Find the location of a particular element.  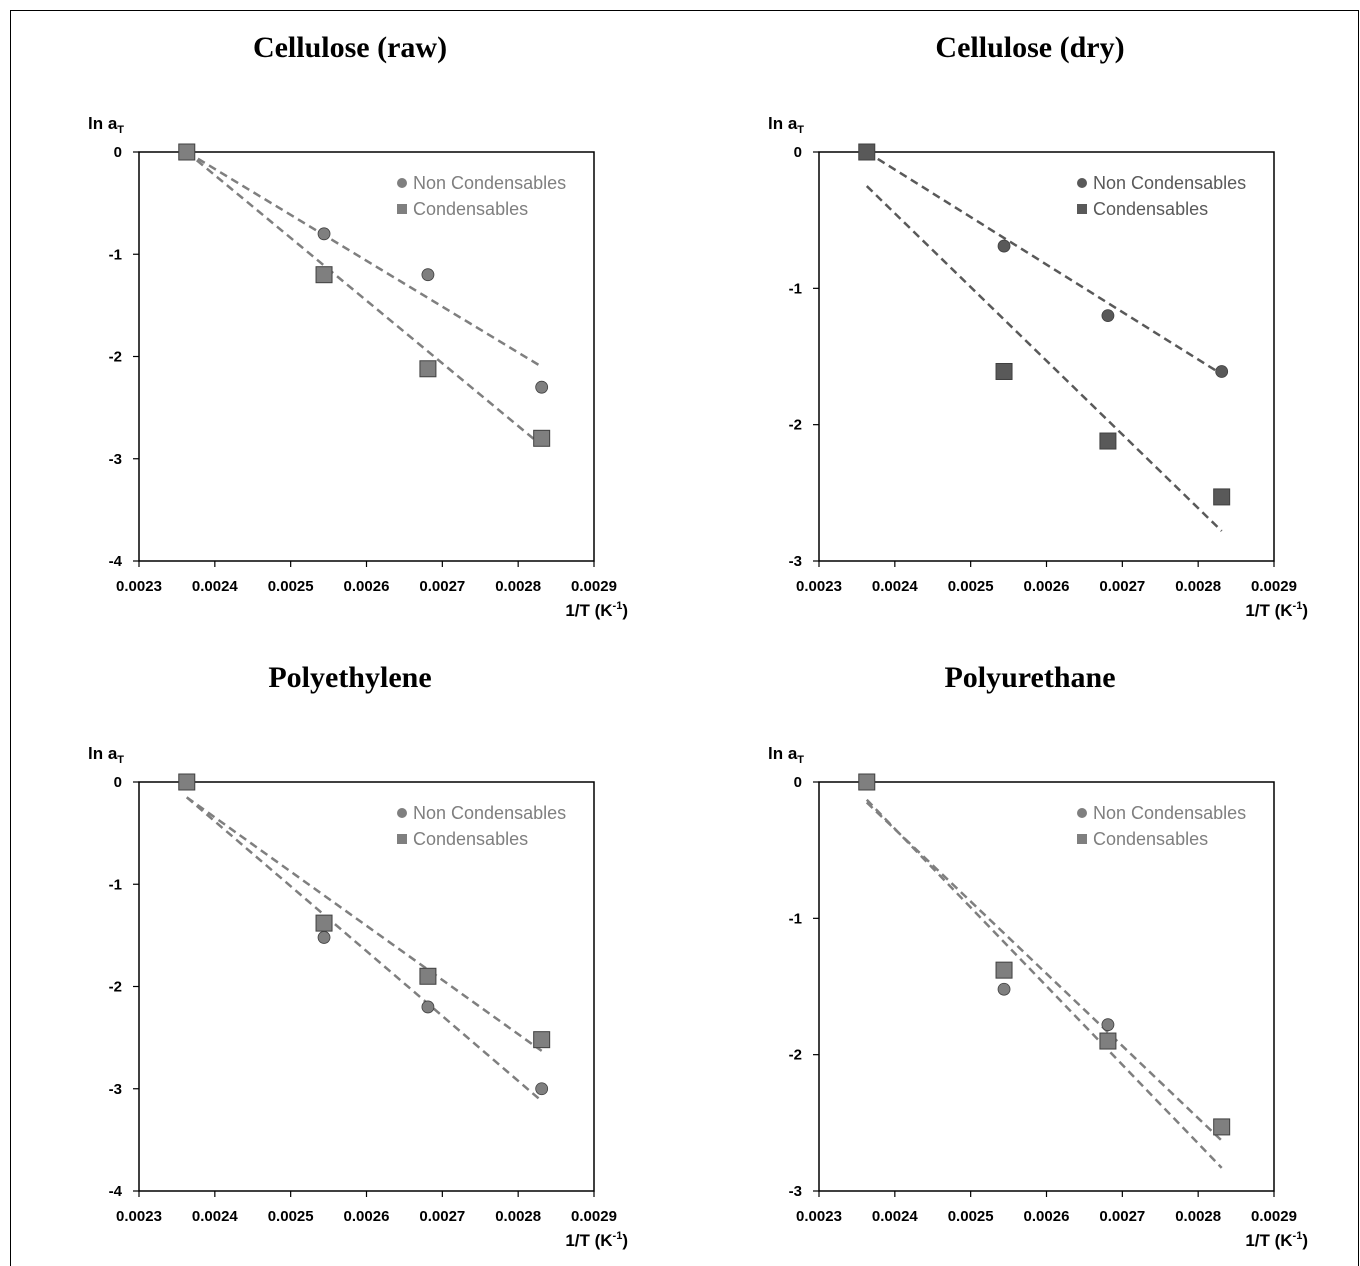

chart-title: Polyethylene is located at coordinates (349, 677).